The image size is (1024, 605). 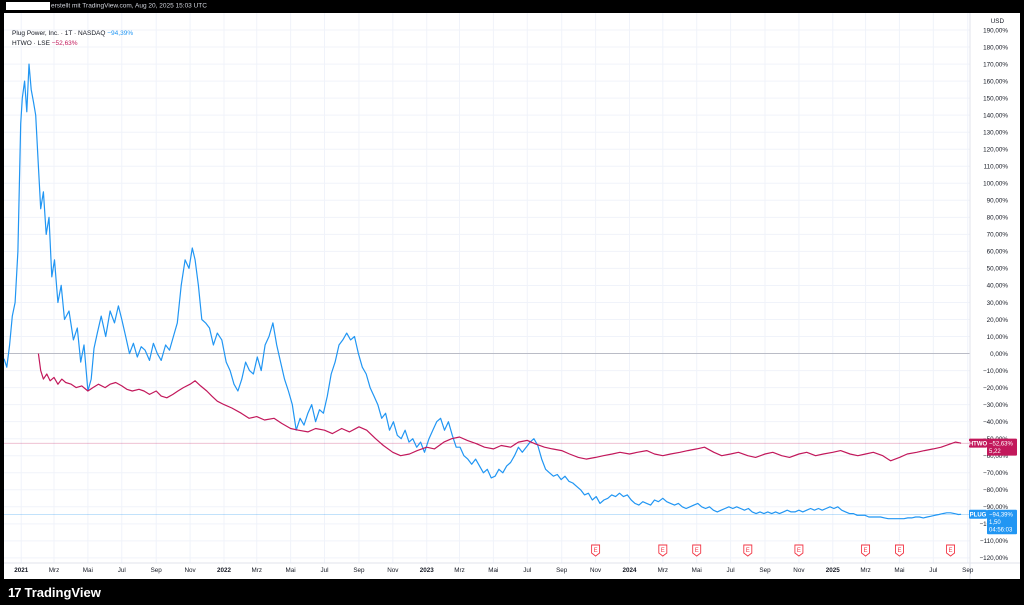 I want to click on legend-label-htwo: HTWO · LSE, so click(x=31, y=43).